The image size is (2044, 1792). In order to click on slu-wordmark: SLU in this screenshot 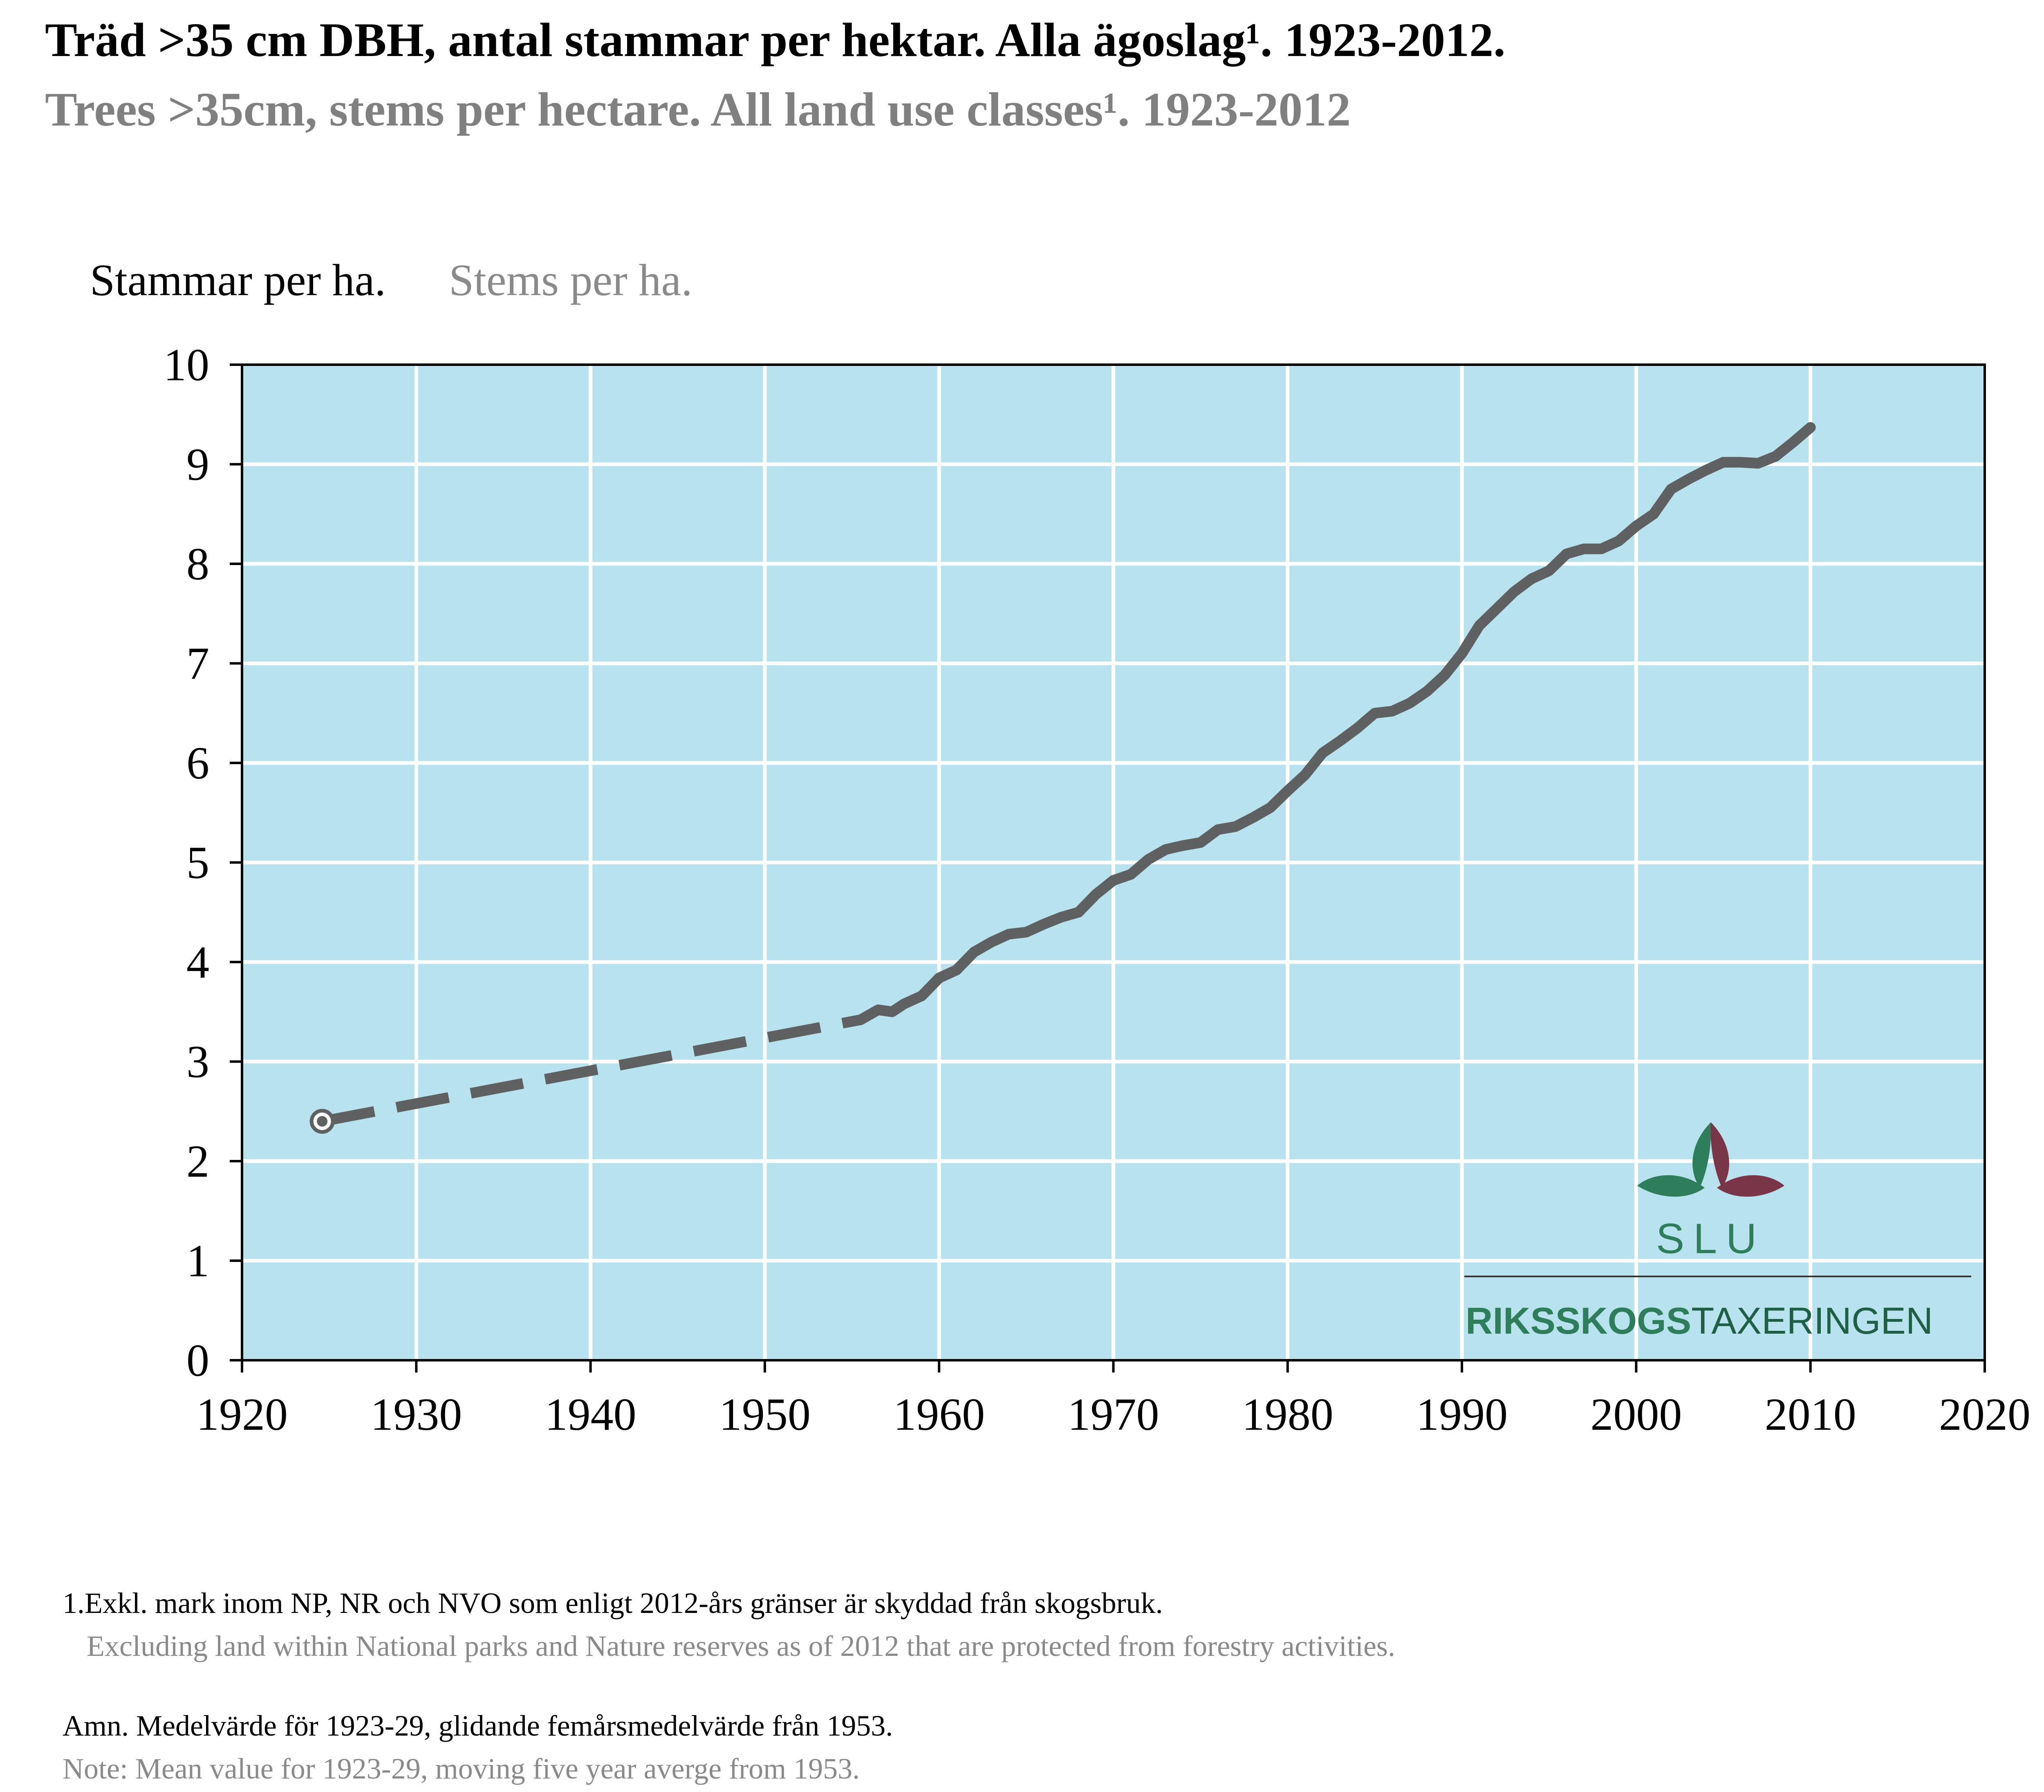, I will do `click(1711, 1239)`.